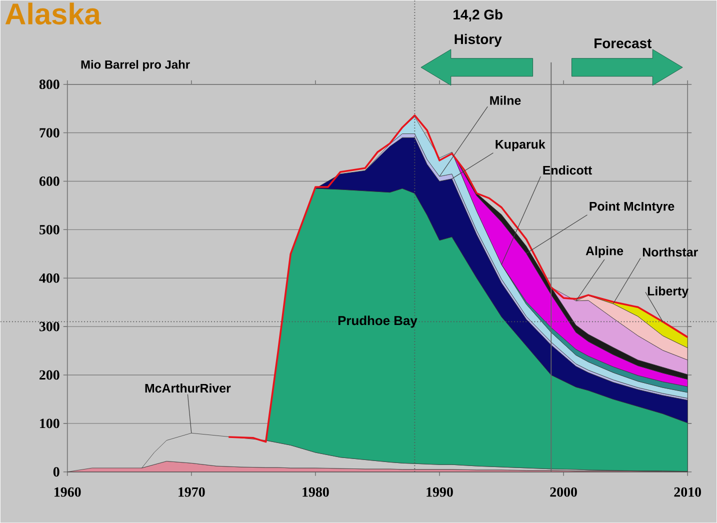 The width and height of the screenshot is (717, 523). Describe the element at coordinates (49, 85) in the screenshot. I see `y-tick-label: 800` at that location.